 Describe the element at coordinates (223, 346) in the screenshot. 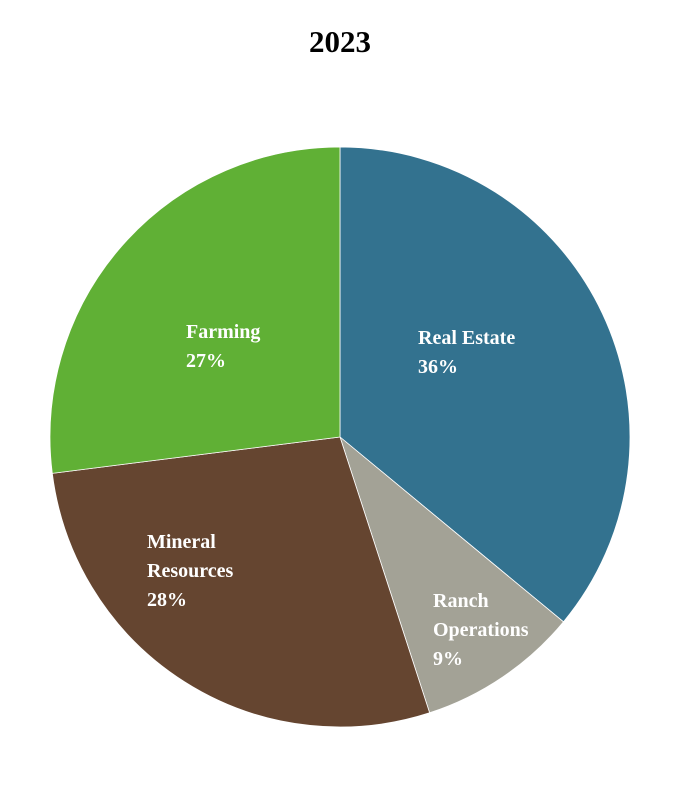

I see `data-label-farming: Farming 27%` at that location.